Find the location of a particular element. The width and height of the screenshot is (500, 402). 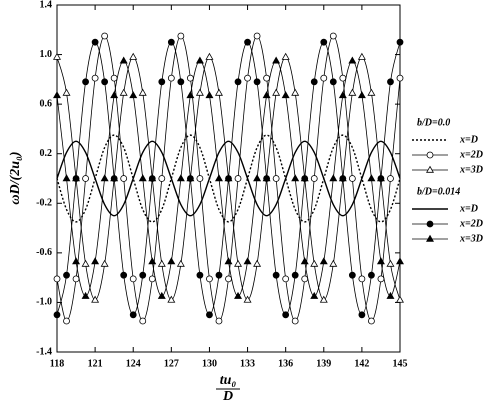

x-tick-label: 121 is located at coordinates (95, 363).